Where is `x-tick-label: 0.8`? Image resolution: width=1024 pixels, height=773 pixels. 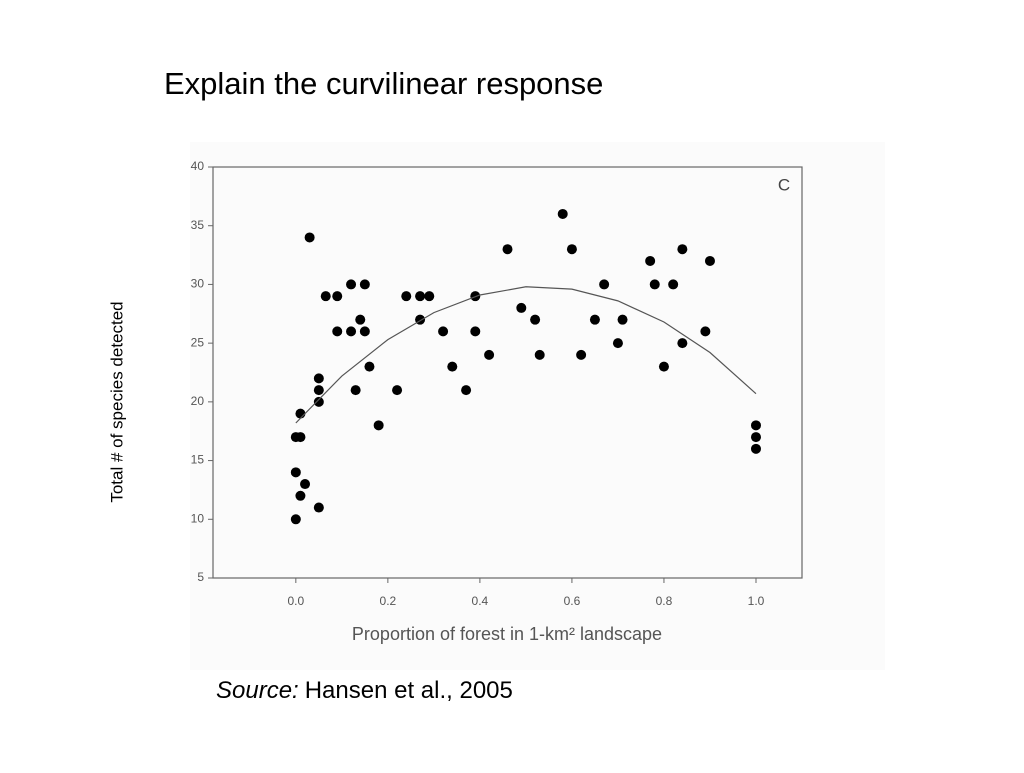 x-tick-label: 0.8 is located at coordinates (664, 601).